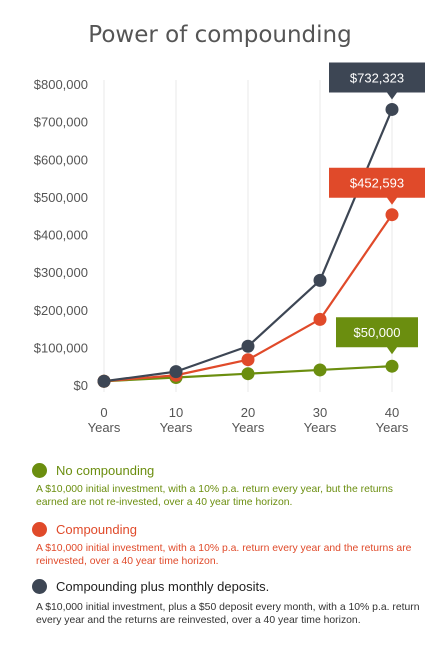 The width and height of the screenshot is (440, 658). What do you see at coordinates (61, 347) in the screenshot?
I see `y-tick-label: $100,000` at bounding box center [61, 347].